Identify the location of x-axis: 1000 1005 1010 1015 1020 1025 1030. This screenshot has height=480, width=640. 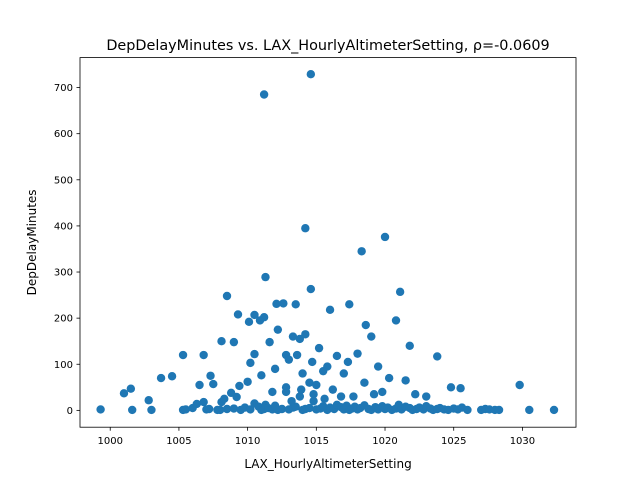
(316, 437).